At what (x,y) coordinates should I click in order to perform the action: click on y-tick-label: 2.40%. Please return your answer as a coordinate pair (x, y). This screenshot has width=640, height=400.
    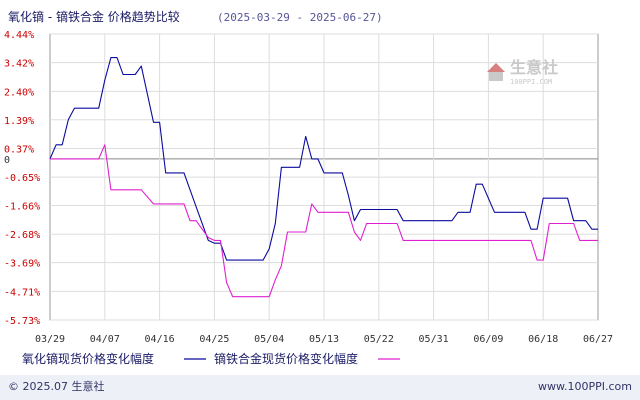
    Looking at the image, I should click on (19, 92).